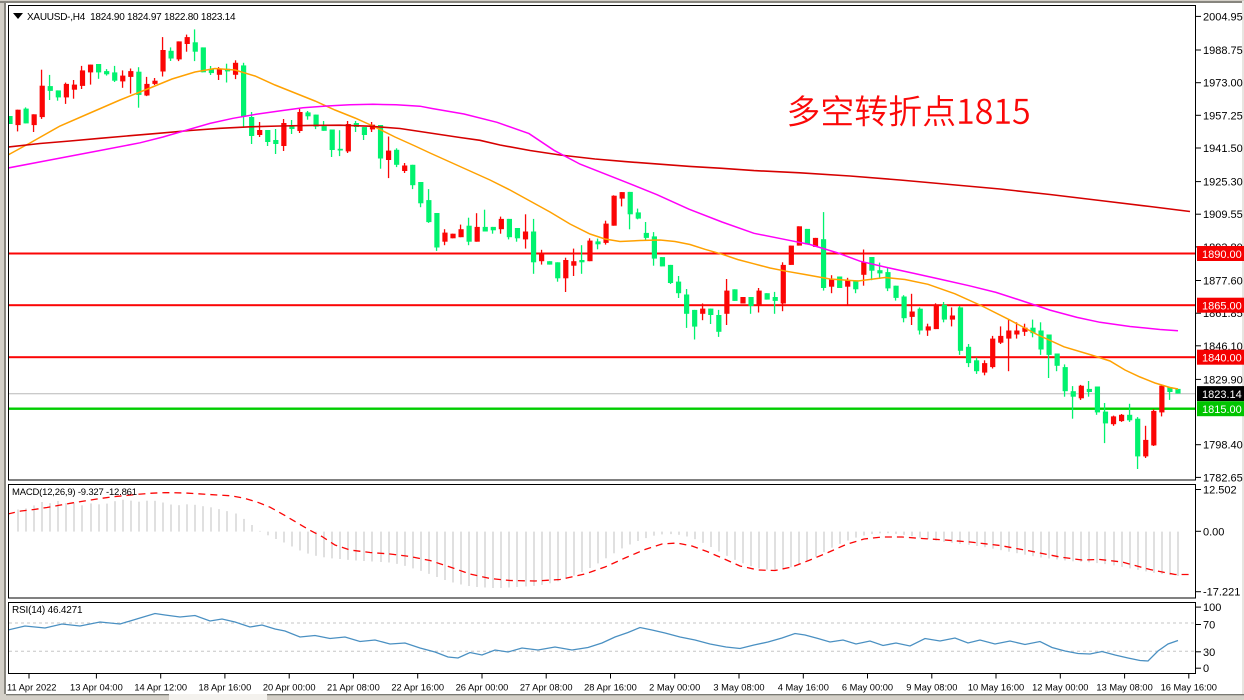  Describe the element at coordinates (1223, 446) in the screenshot. I see `svg-text: 1798.40` at that location.